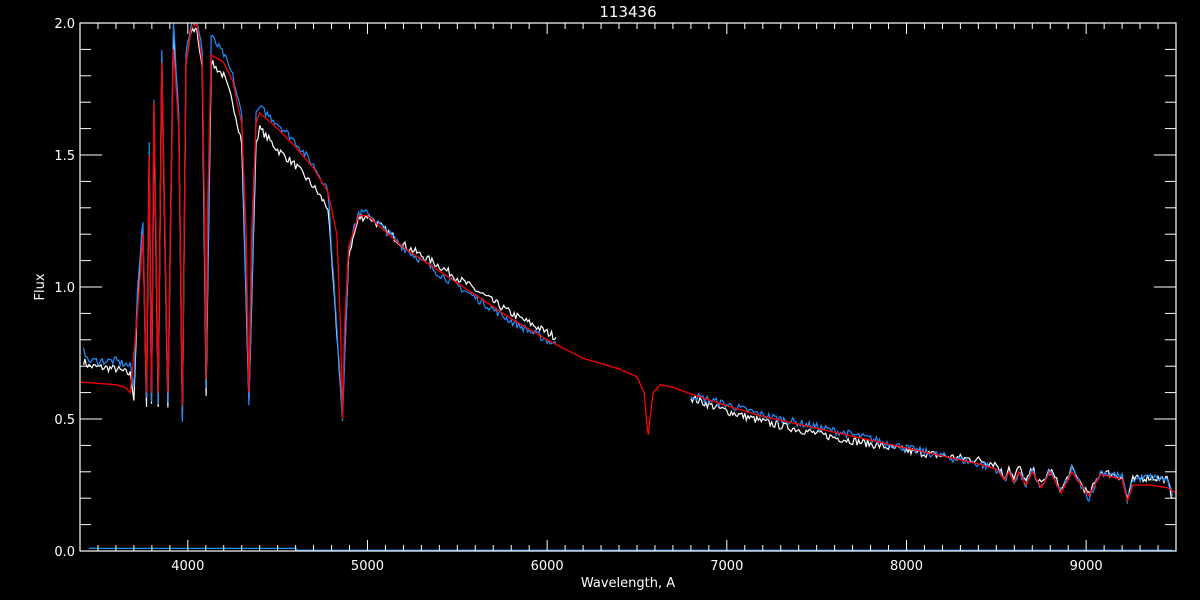 This screenshot has height=600, width=1200. Describe the element at coordinates (64, 24) in the screenshot. I see `y-tick-label: 2.0` at that location.